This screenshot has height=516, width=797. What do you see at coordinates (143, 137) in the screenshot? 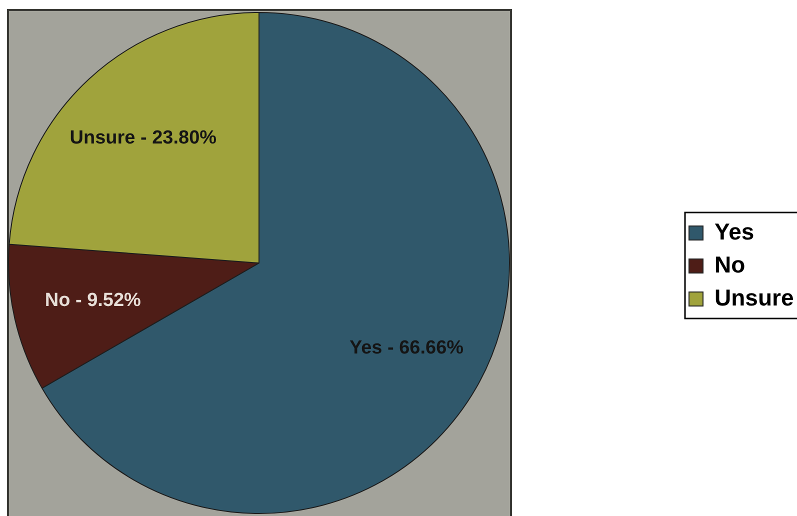
I see `data-label: Unsure ‐ 23.80%` at bounding box center [143, 137].